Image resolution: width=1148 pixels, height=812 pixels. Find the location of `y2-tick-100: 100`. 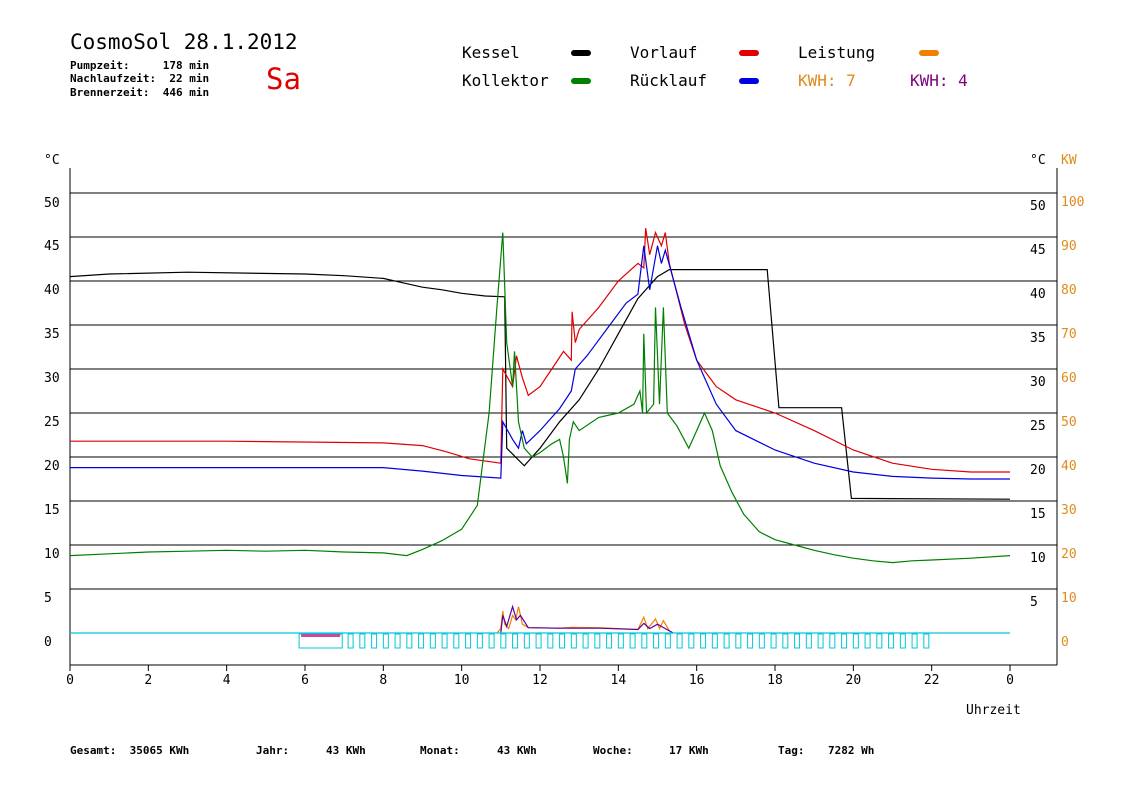

y2-tick-100: 100 is located at coordinates (1072, 202).